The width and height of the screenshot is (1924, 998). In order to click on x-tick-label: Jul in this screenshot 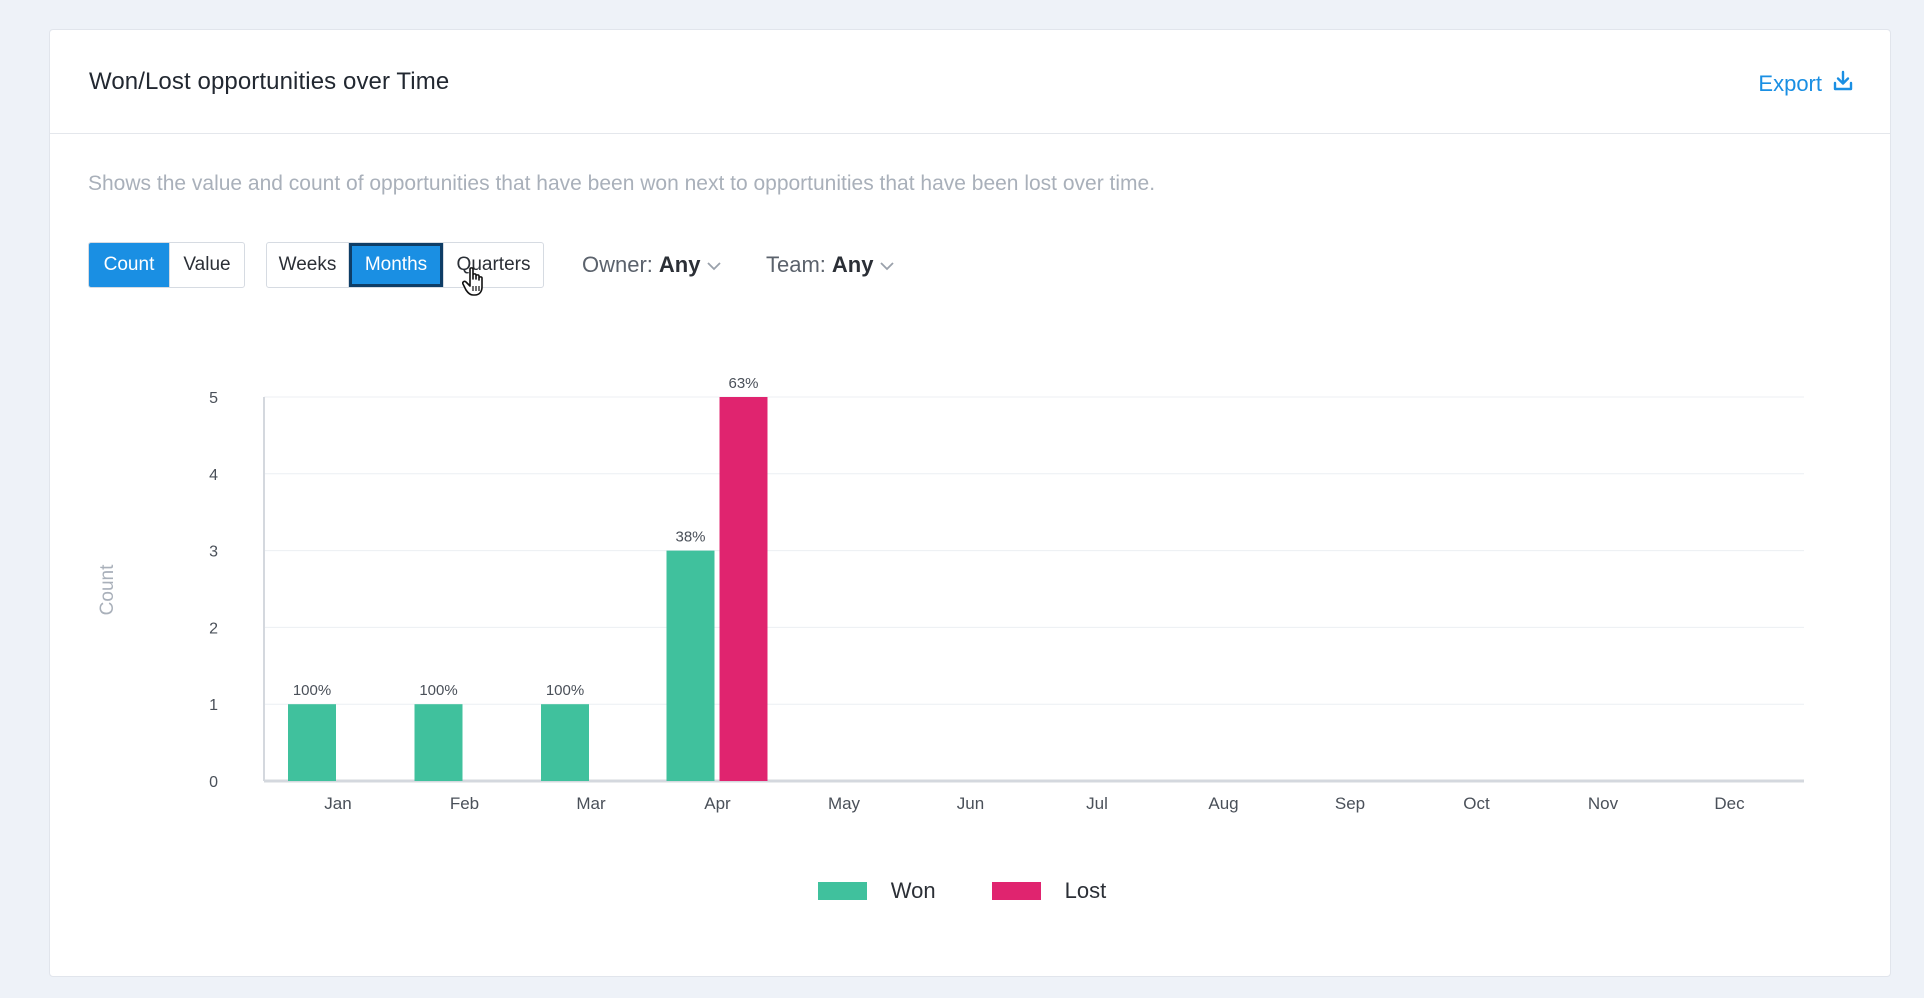, I will do `click(1097, 803)`.